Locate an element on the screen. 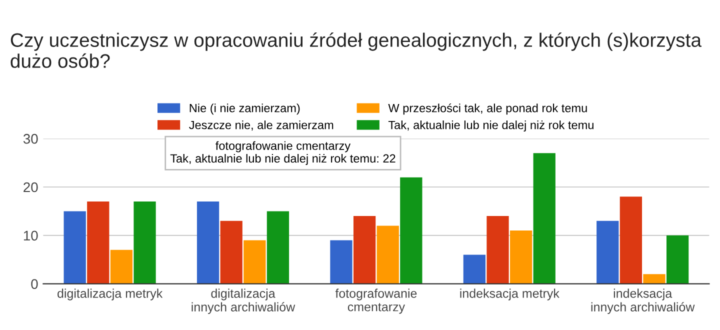 Image resolution: width=720 pixels, height=330 pixels. annotation: fotografowanie cmentarzy Tak, aktualnie lub nie dalej niż rok temu: 22 is located at coordinates (283, 153).